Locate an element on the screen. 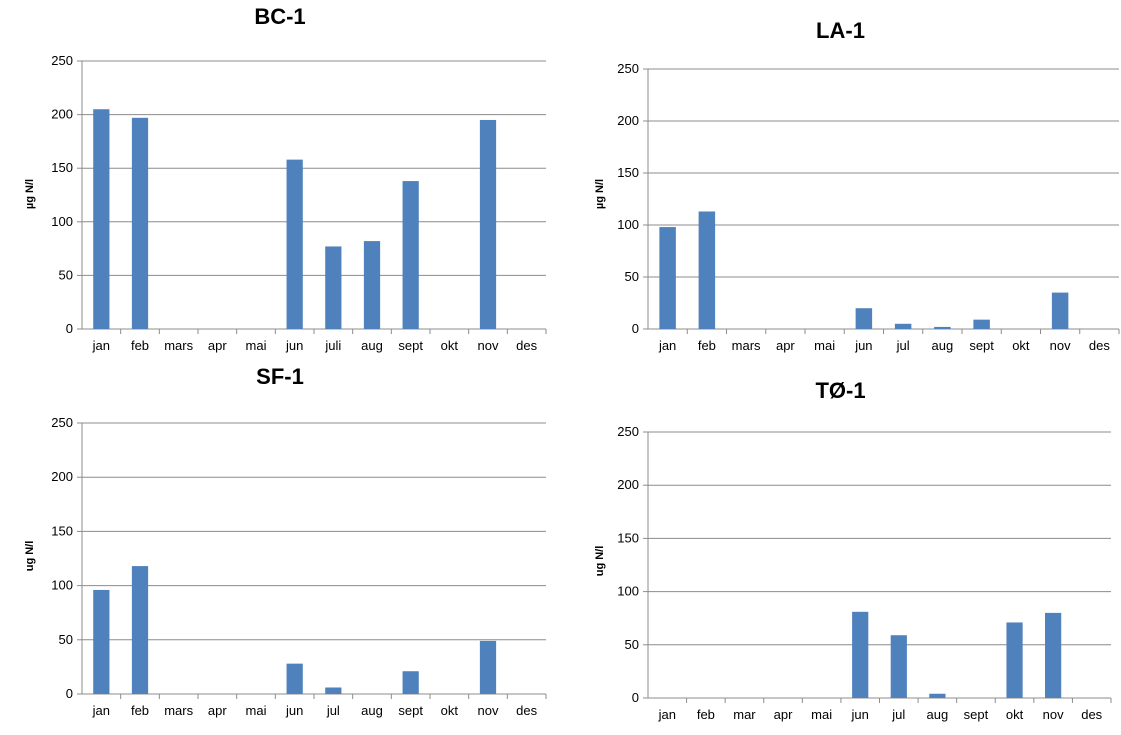 This screenshot has width=1121, height=735. bar-okt is located at coordinates (1014, 660).